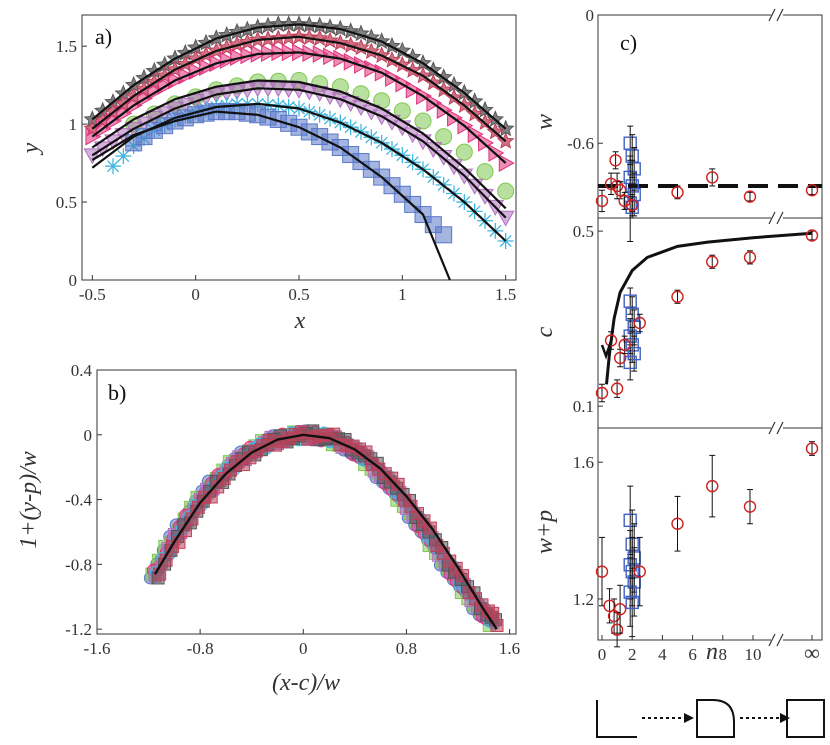  I want to click on panel-a-xtick-label: 0, so click(195, 294).